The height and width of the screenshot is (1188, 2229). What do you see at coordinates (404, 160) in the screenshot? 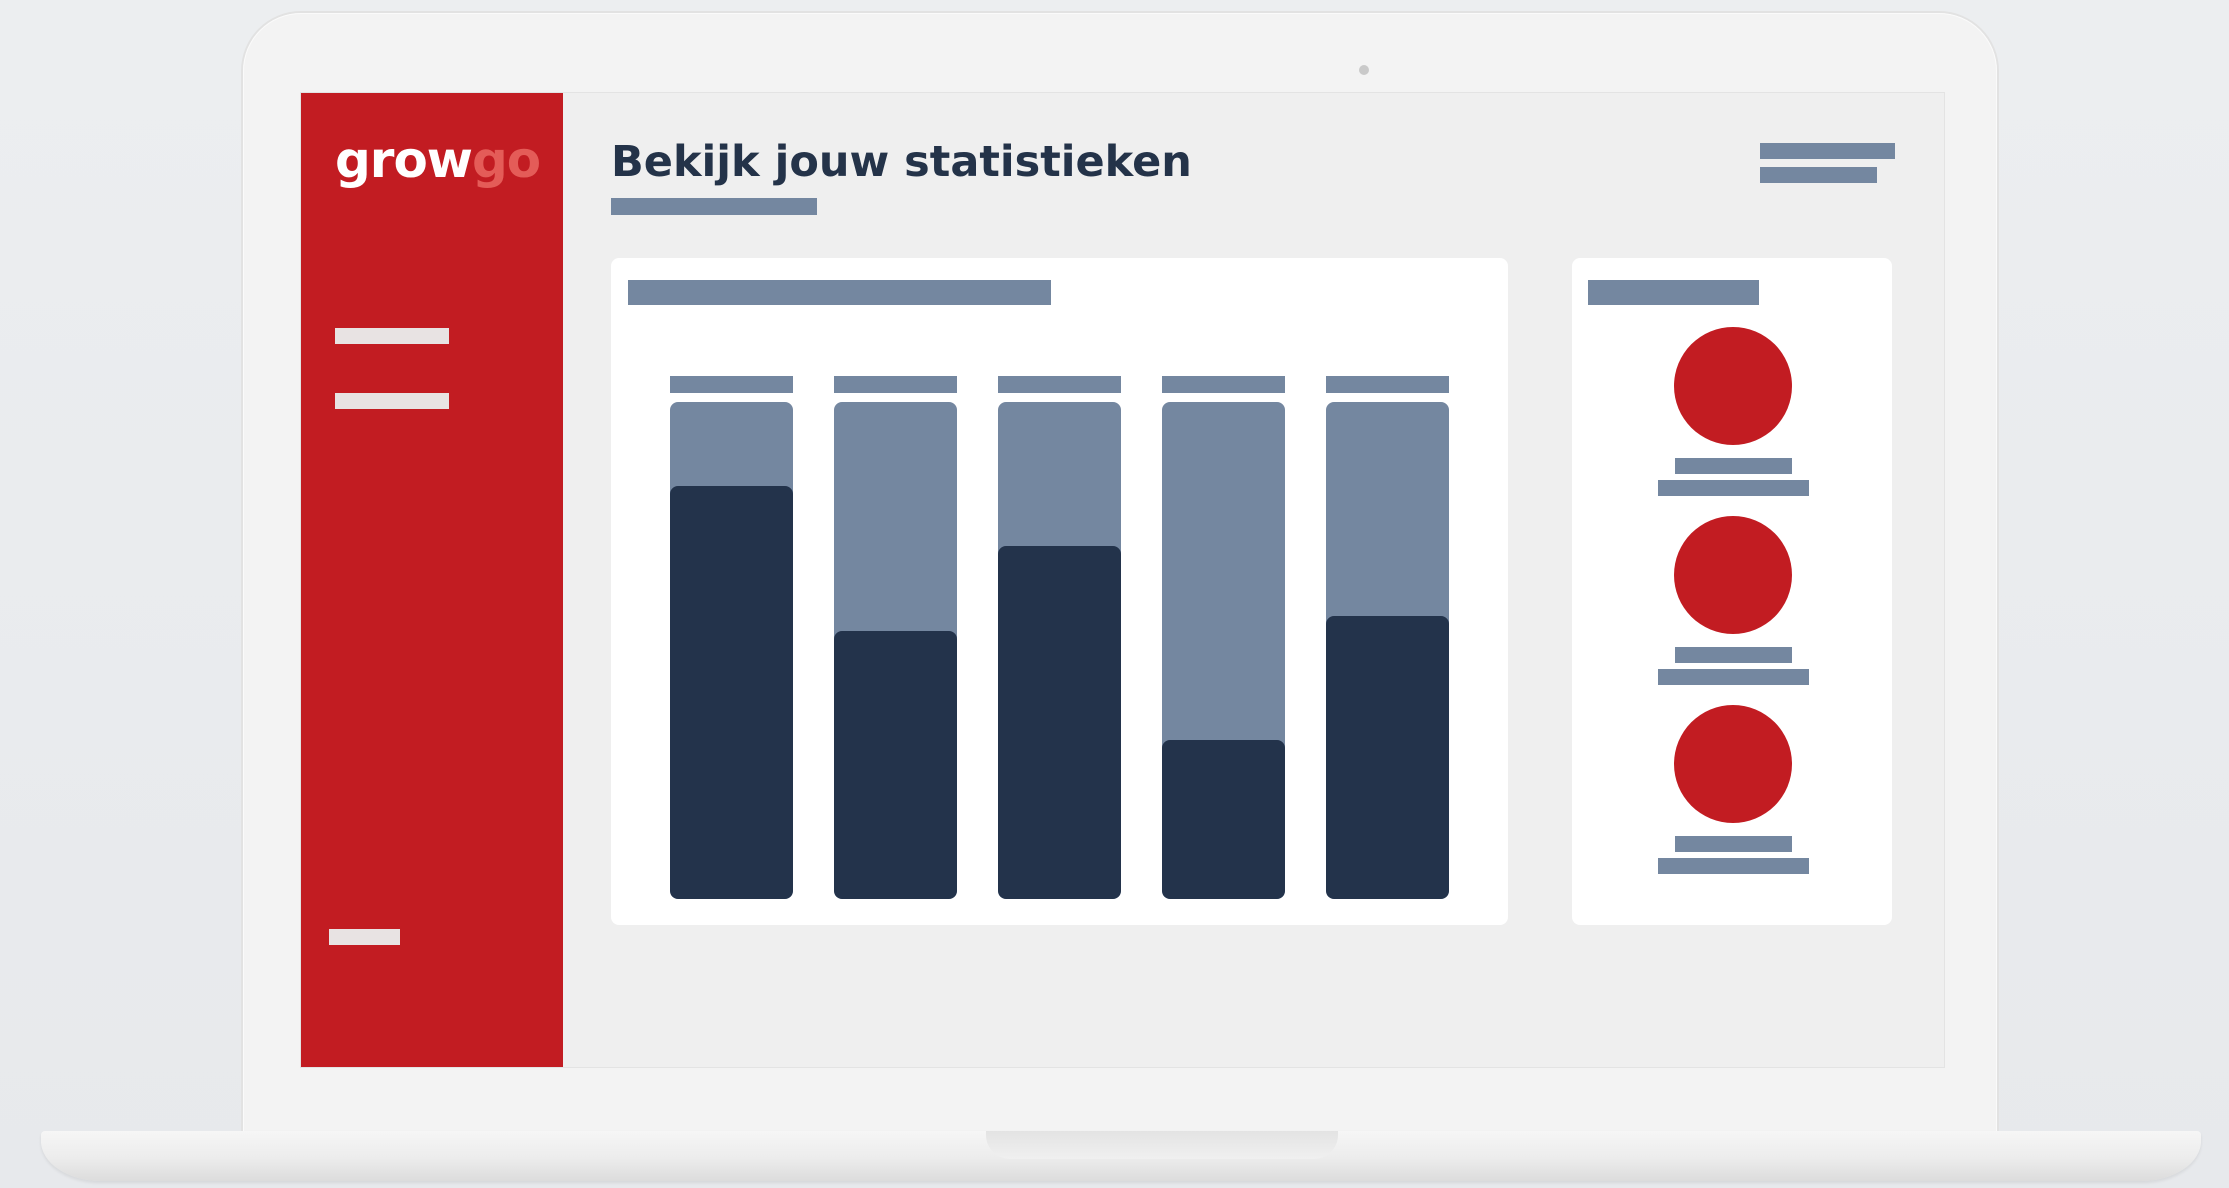
I see `logo-part-grow: grow` at bounding box center [404, 160].